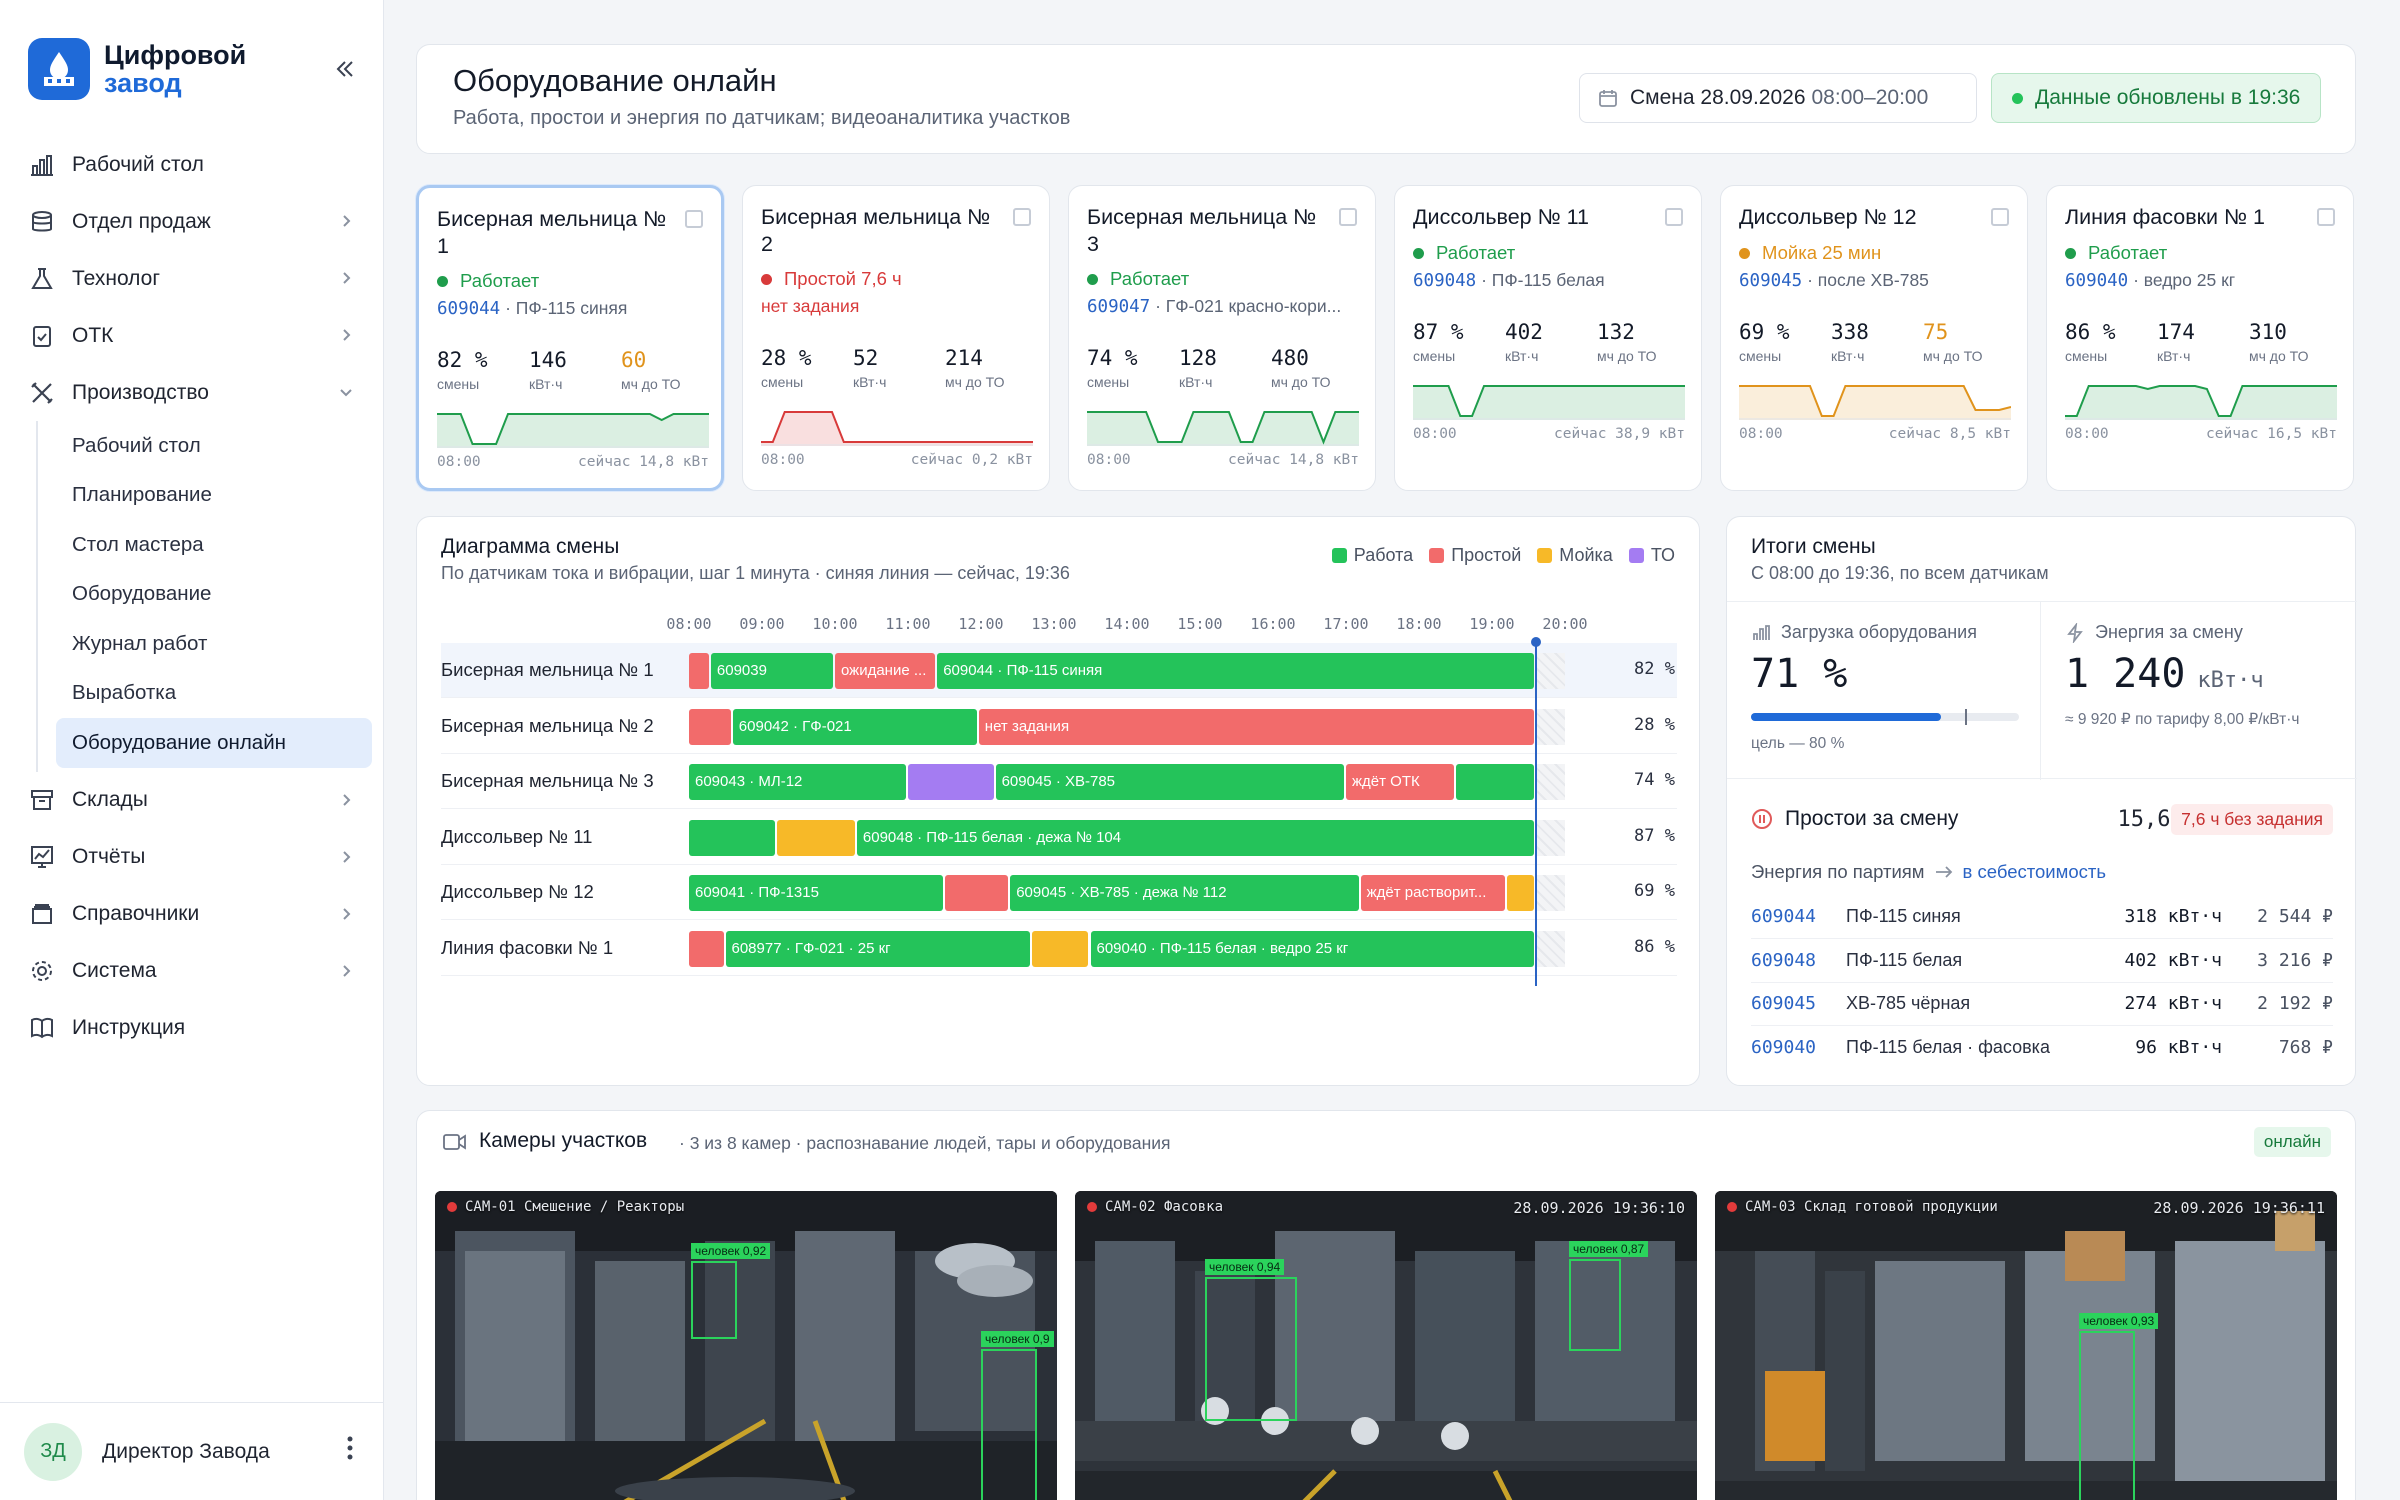  What do you see at coordinates (192, 221) in the screenshot?
I see `nav-item-sales: Отдел продаж` at bounding box center [192, 221].